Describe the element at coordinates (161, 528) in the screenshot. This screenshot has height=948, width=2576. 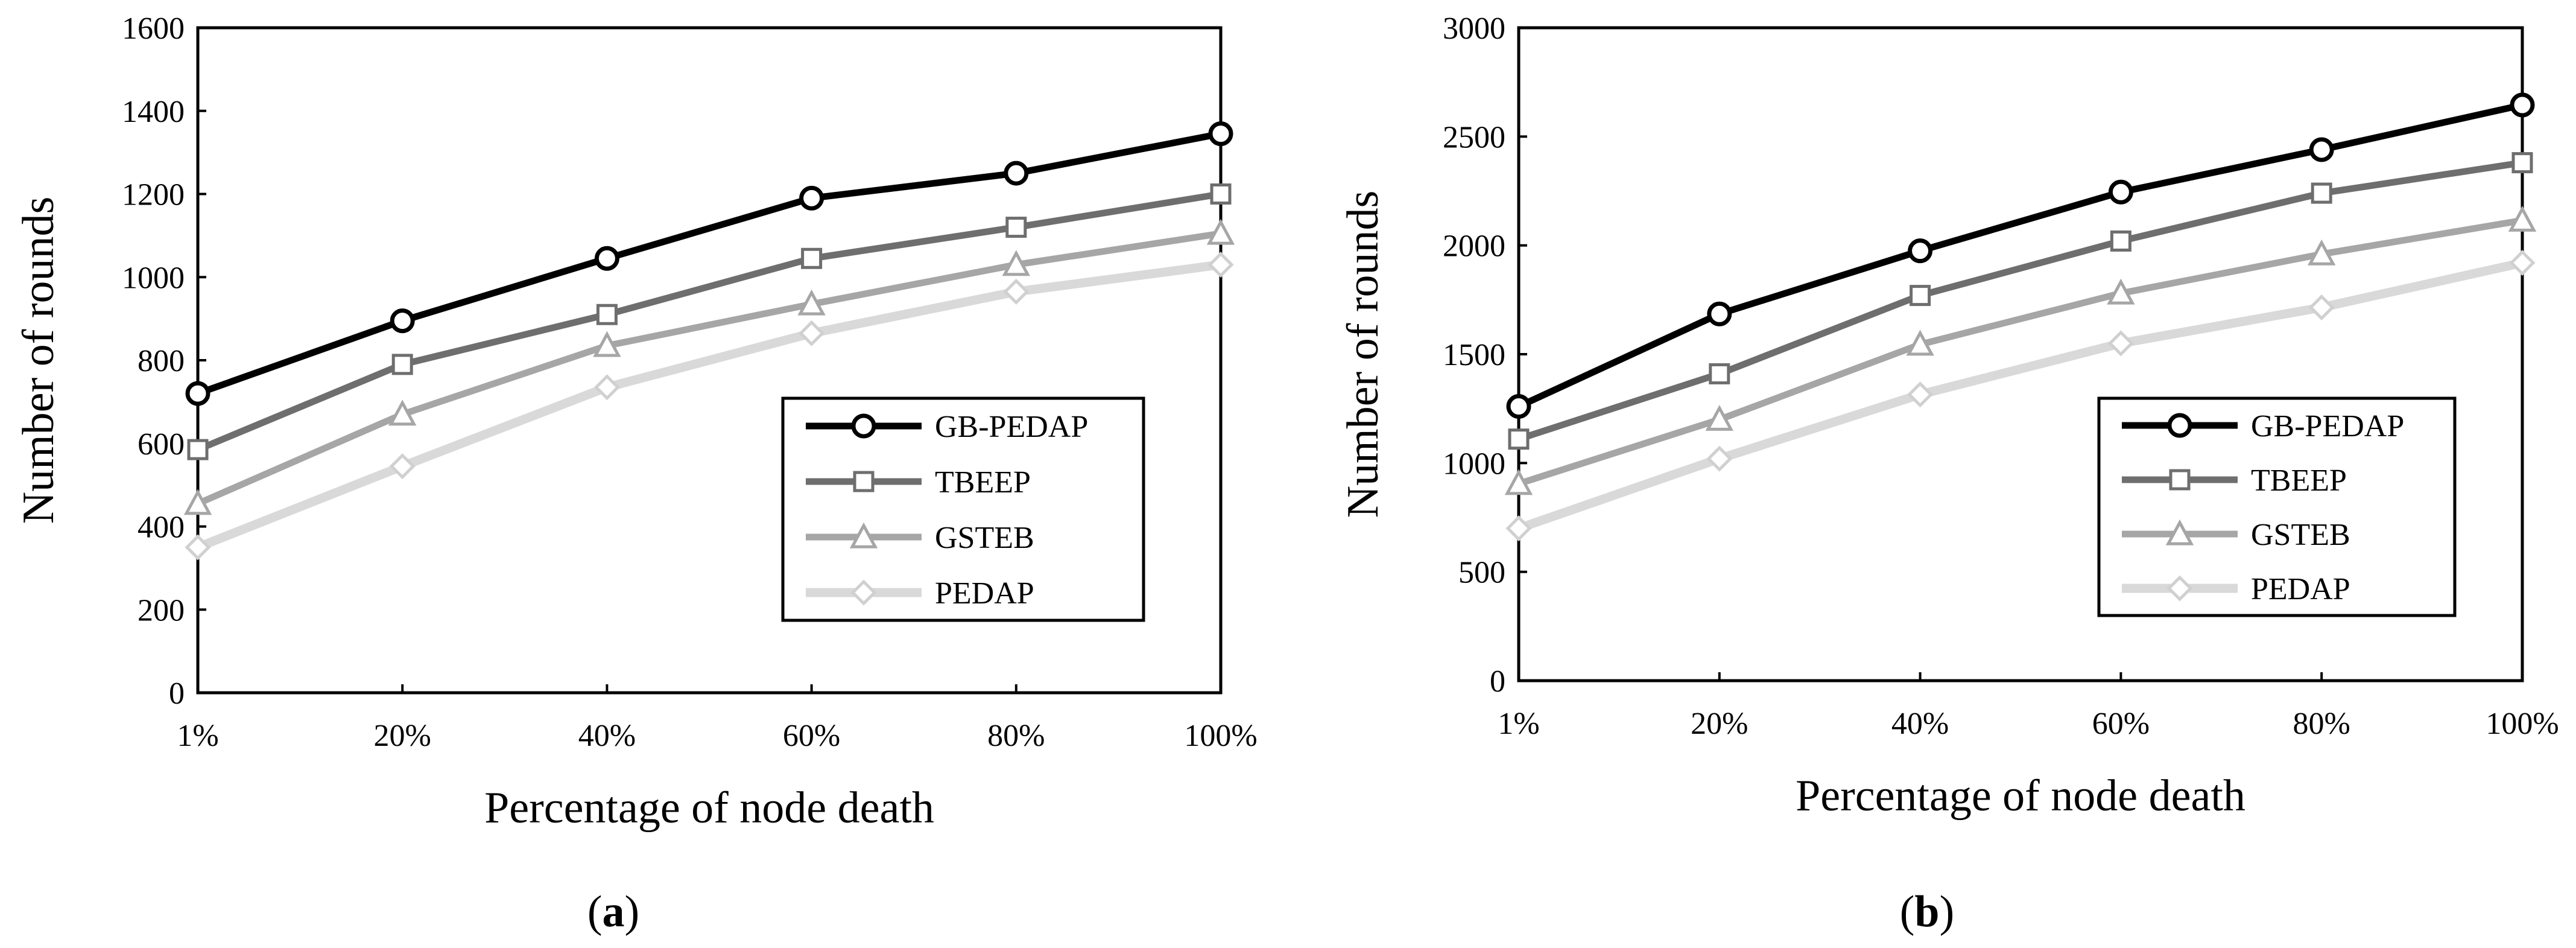
I see `y-tick-label: 400` at that location.